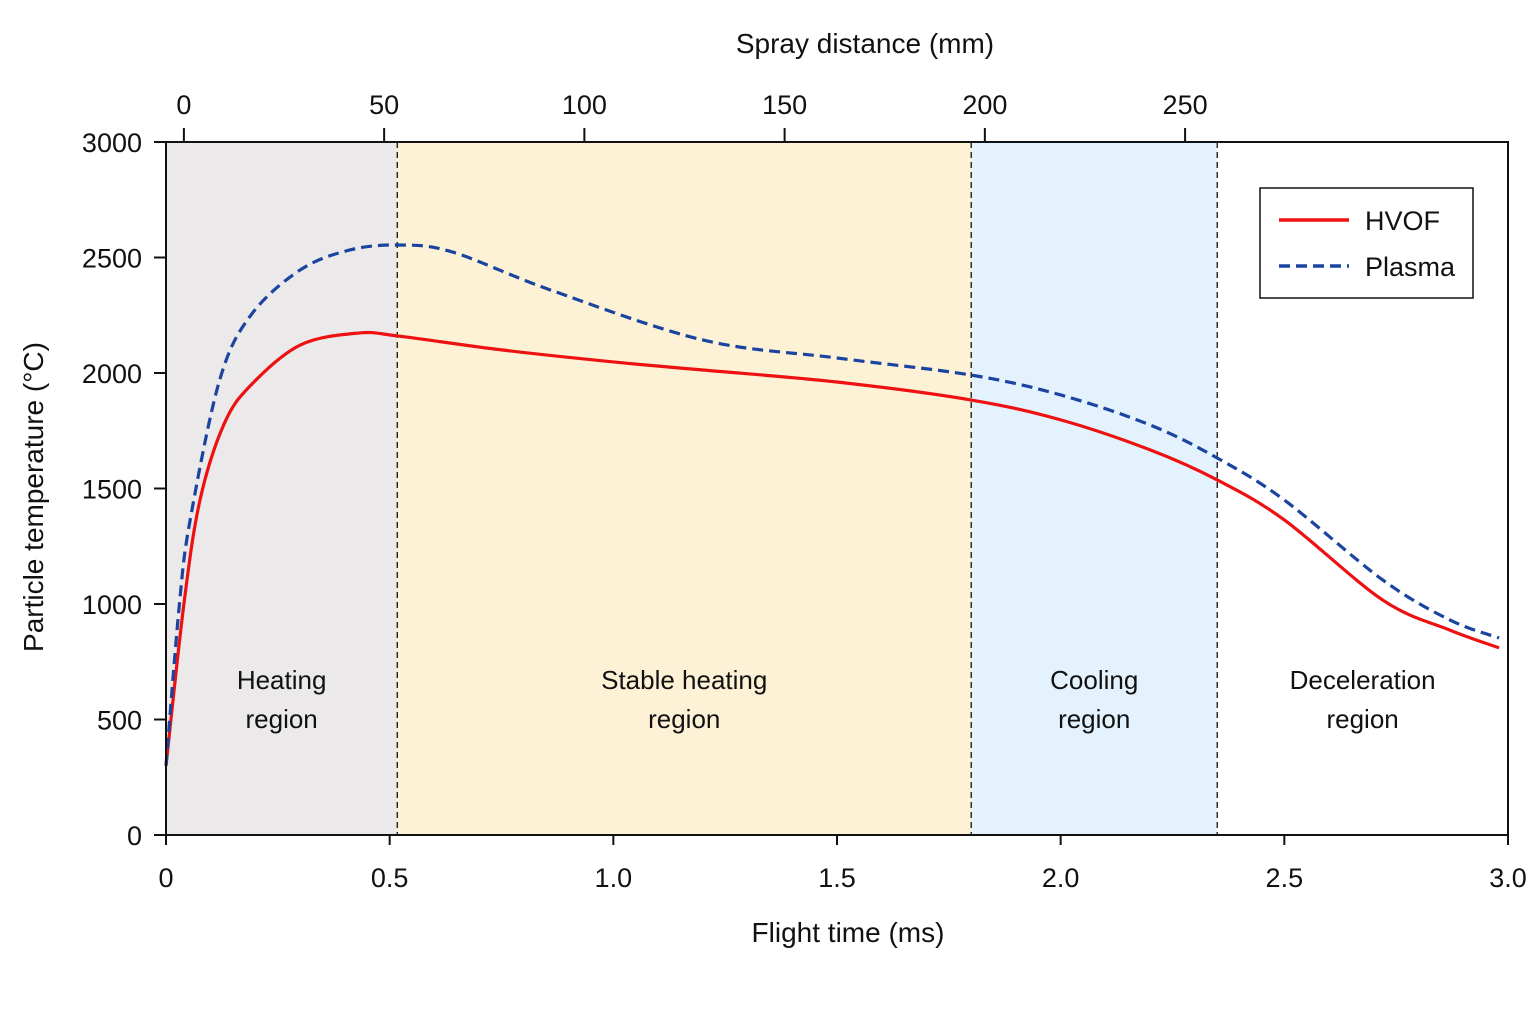  Describe the element at coordinates (390, 878) in the screenshot. I see `x-tick-label: 0.5` at that location.